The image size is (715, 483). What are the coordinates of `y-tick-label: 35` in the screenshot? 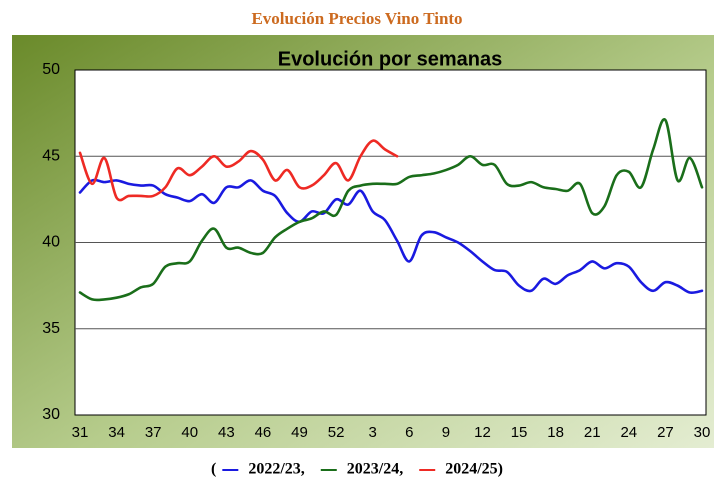 It's located at (51, 328).